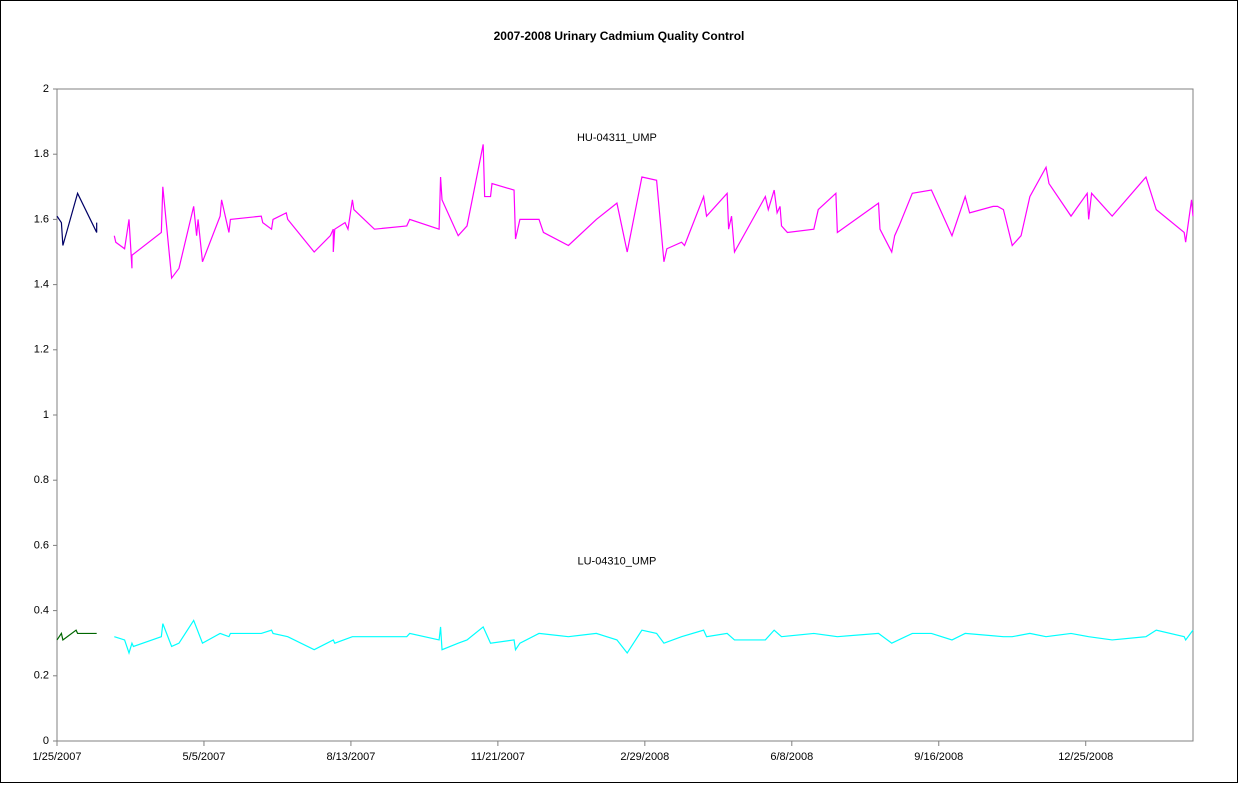  Describe the element at coordinates (41, 285) in the screenshot. I see `y-tick-label: 1.4` at that location.